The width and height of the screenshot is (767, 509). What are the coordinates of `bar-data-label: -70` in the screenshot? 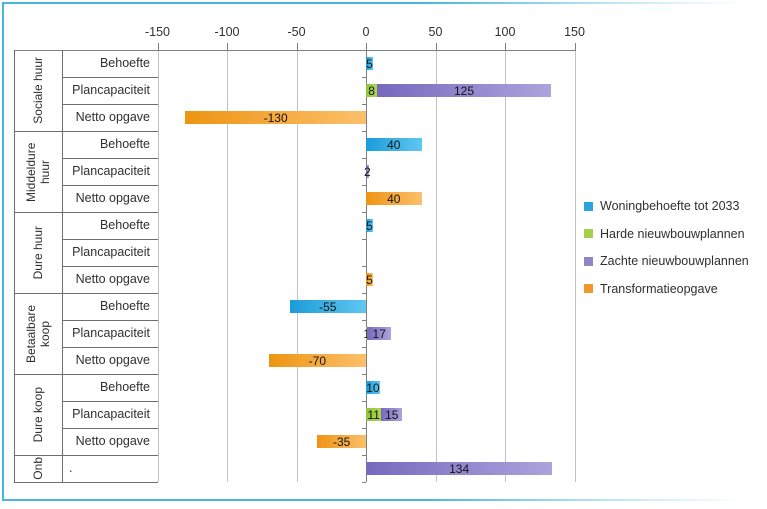 It's located at (317, 360).